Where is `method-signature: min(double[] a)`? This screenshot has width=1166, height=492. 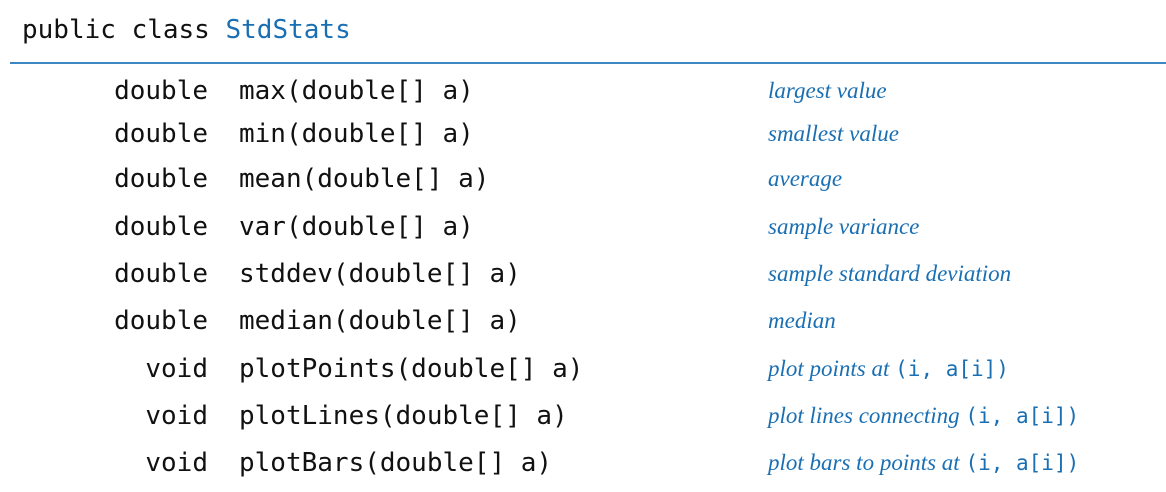 method-signature: min(double[] a) is located at coordinates (356, 134).